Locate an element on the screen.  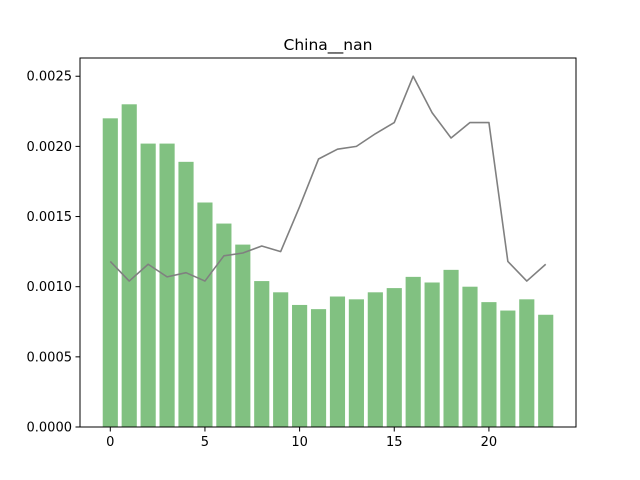
y-tick-label: 0.0015 is located at coordinates (50, 217).